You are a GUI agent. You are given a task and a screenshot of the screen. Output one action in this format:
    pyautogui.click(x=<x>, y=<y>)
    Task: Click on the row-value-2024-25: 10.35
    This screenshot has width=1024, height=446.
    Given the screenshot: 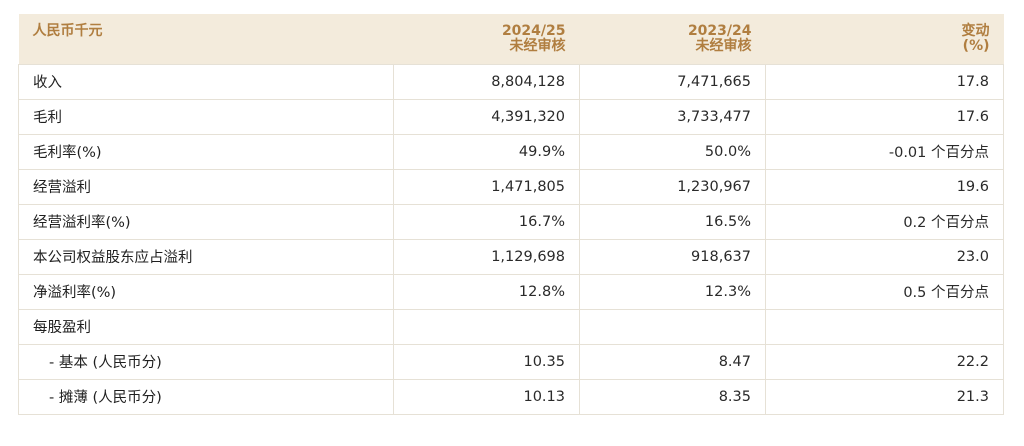 What is the action you would take?
    pyautogui.click(x=486, y=362)
    